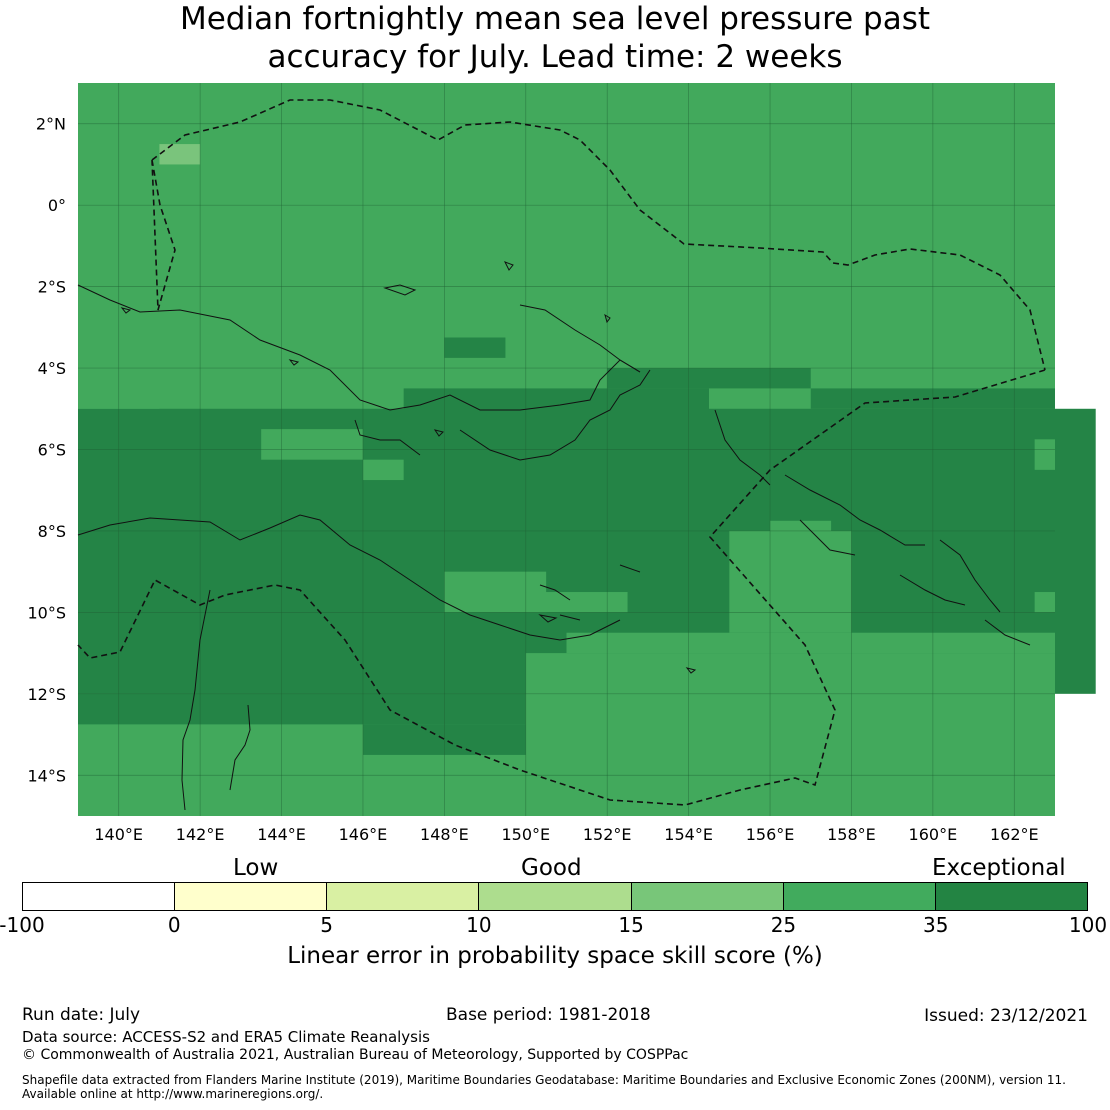 The height and width of the screenshot is (1110, 1110). I want to click on solomon-islands-coast, so click(907, 560).